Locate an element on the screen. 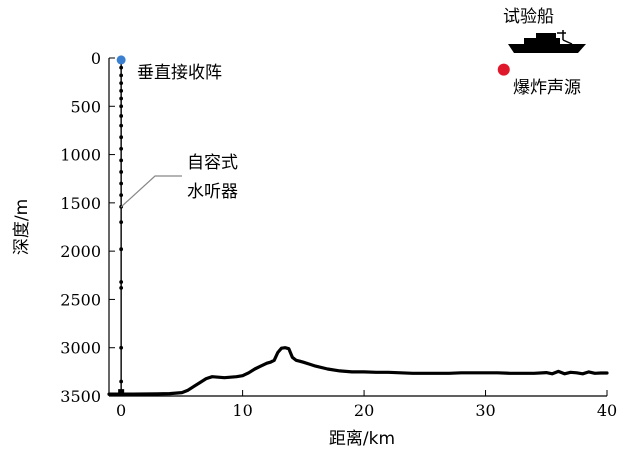 The image size is (630, 457). y-tick-label: 0 is located at coordinates (96, 58).